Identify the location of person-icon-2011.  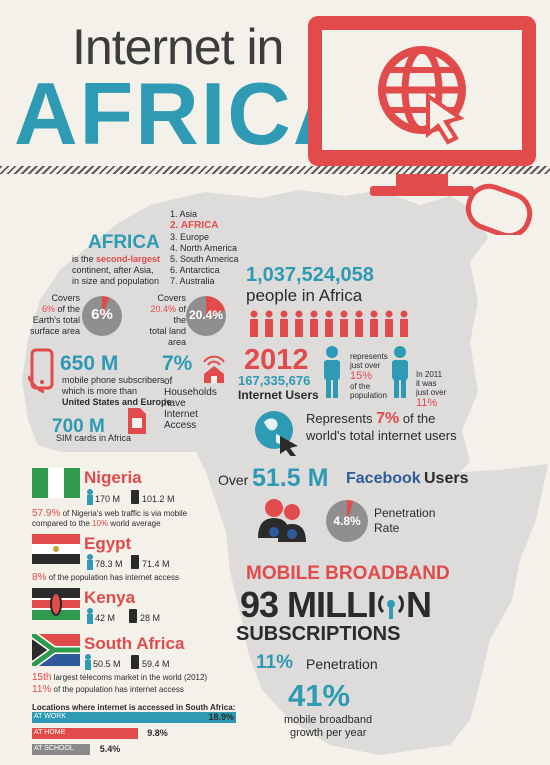
(400, 372).